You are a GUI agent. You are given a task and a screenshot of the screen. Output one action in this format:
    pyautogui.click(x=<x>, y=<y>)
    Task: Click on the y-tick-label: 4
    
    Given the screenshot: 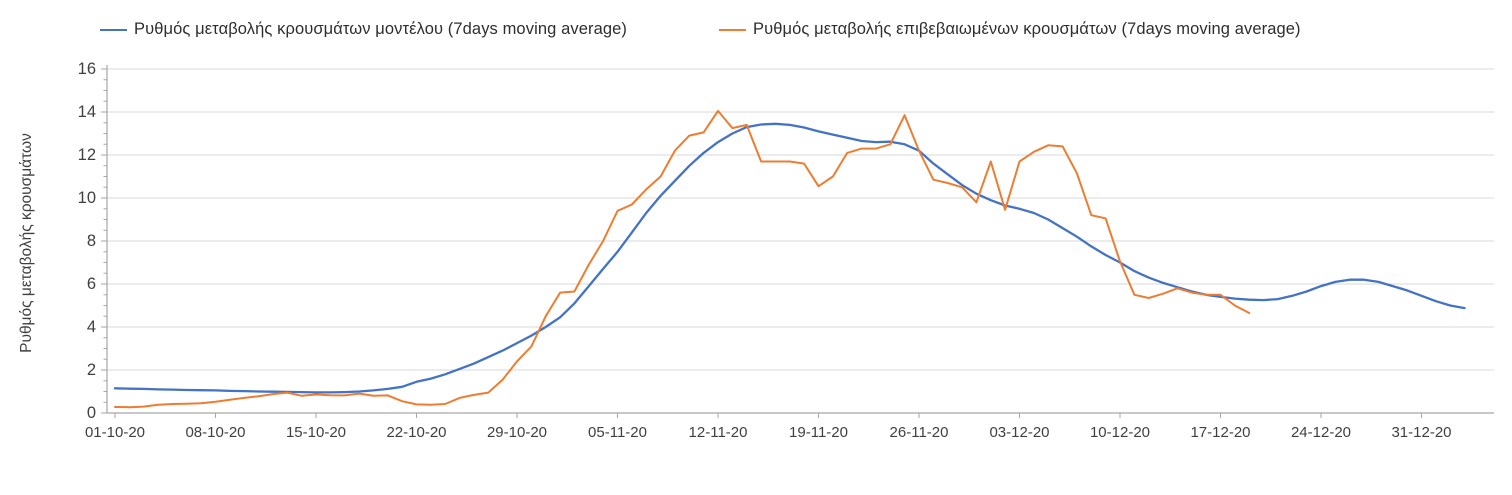 What is the action you would take?
    pyautogui.click(x=91, y=327)
    